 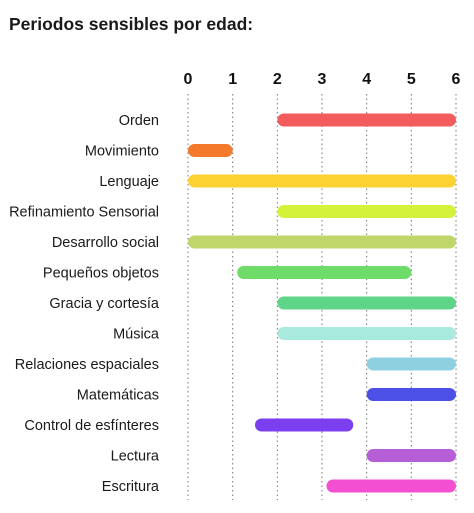 What do you see at coordinates (135, 457) in the screenshot?
I see `category-label: Lectura` at bounding box center [135, 457].